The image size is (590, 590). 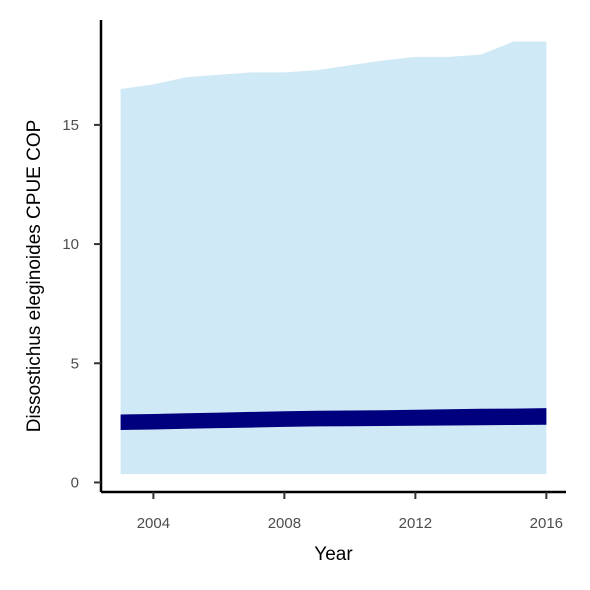 I want to click on y-tick-label: 10, so click(x=70, y=244).